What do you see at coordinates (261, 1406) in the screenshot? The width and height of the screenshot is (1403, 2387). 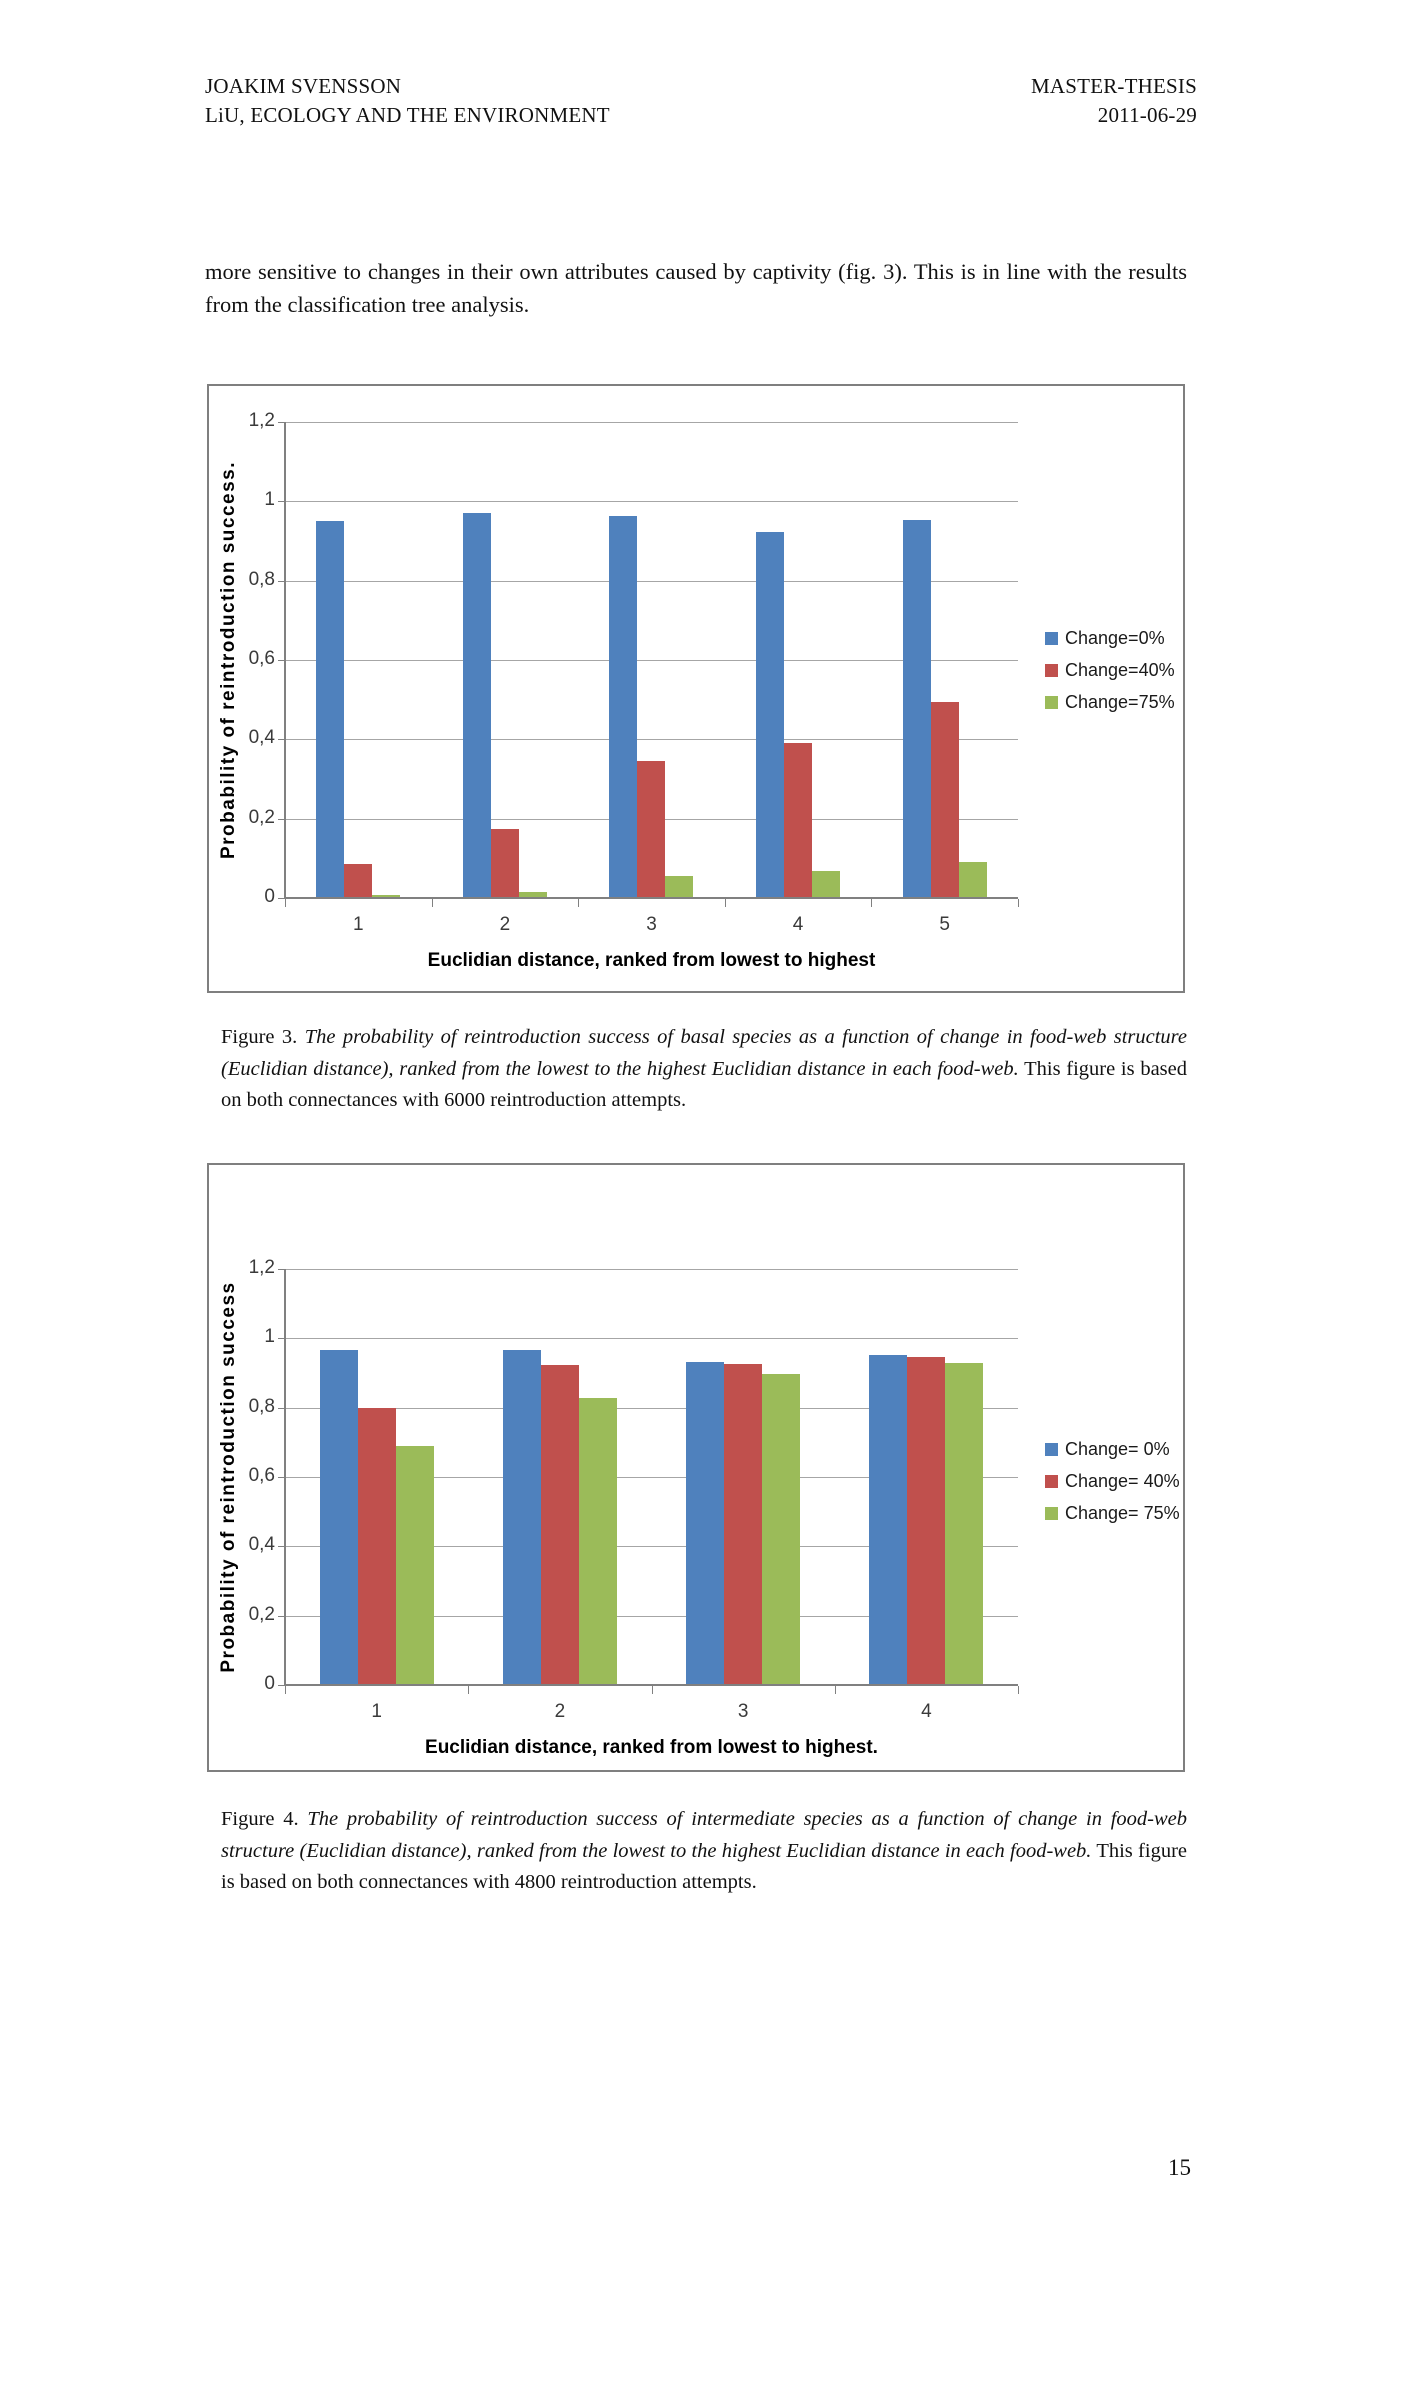 I see `y-tick-label: 0,8` at bounding box center [261, 1406].